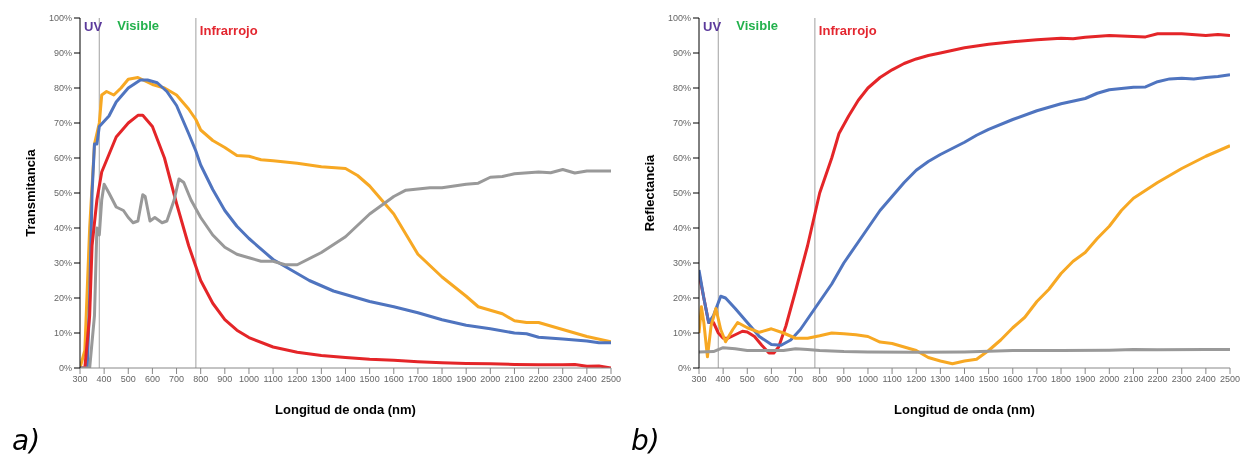 This screenshot has height=470, width=1249. Describe the element at coordinates (26, 440) in the screenshot. I see `text: a)` at that location.